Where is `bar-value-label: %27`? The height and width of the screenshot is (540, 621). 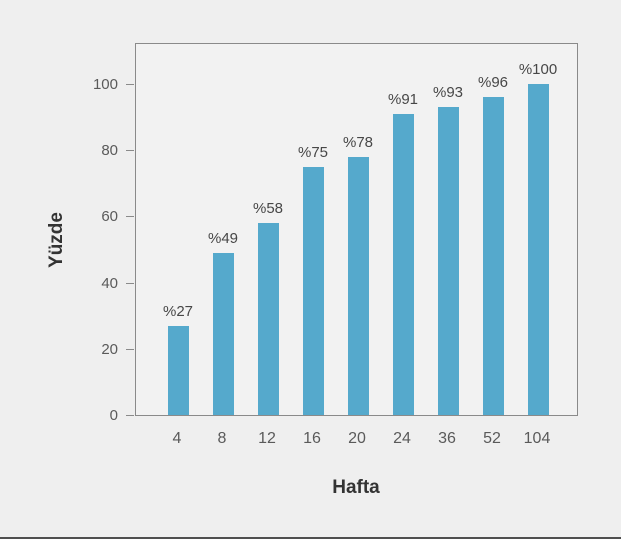 bar-value-label: %27 is located at coordinates (178, 311).